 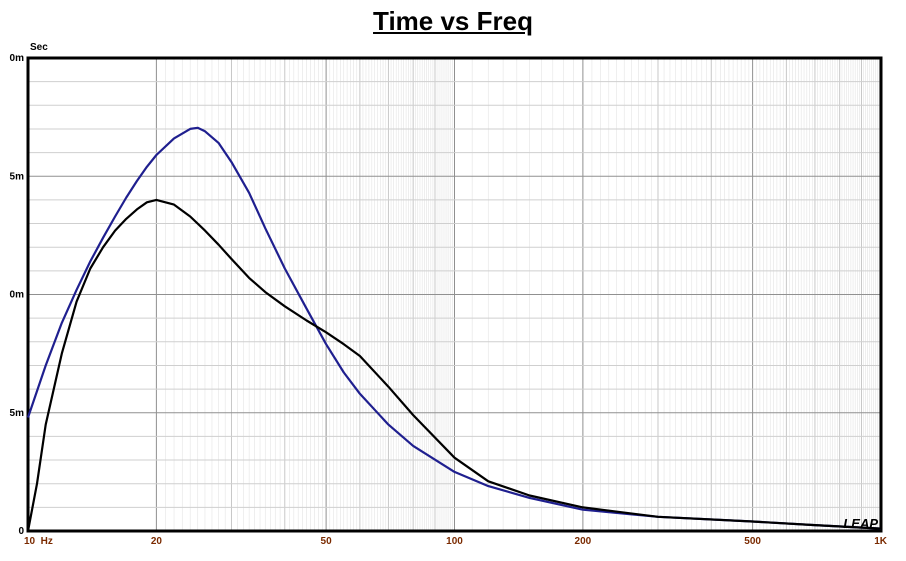 I want to click on x-tick-label: 10 Hz, so click(x=38, y=541).